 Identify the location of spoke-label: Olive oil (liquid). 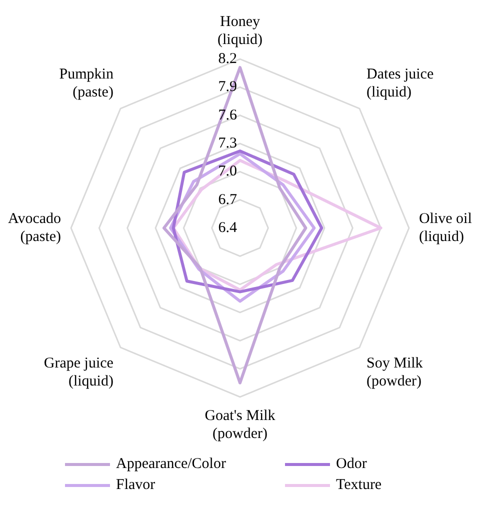
(445, 227).